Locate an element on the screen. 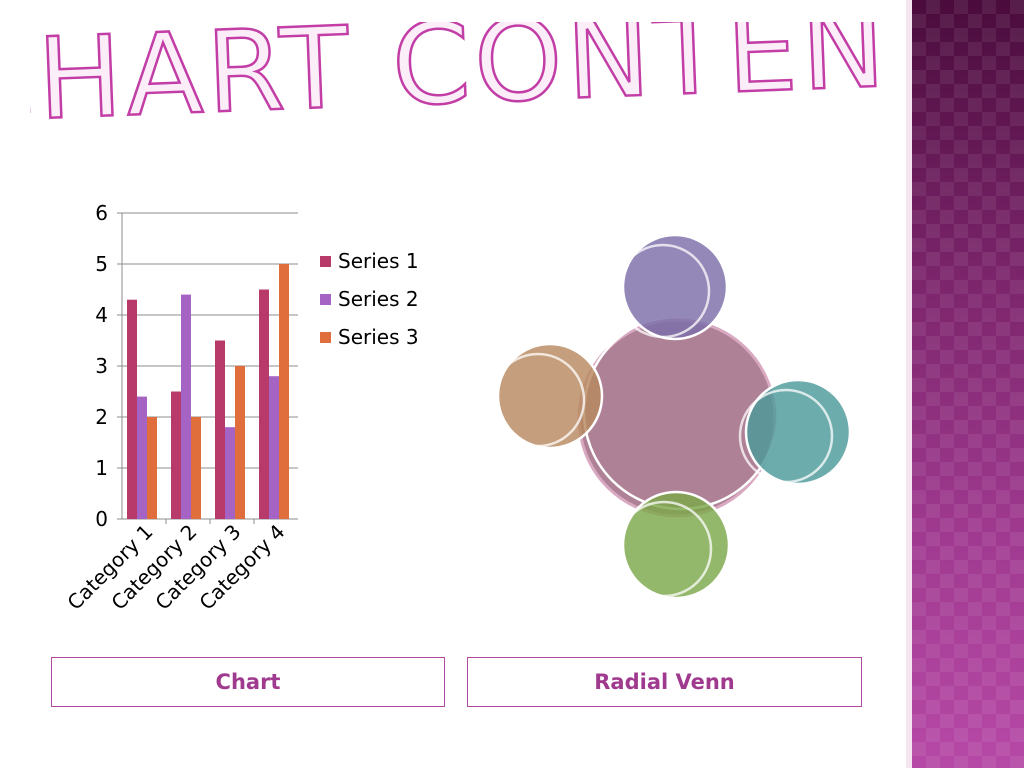 This screenshot has width=1024, height=768. decorative-side-bar is located at coordinates (968, 384).